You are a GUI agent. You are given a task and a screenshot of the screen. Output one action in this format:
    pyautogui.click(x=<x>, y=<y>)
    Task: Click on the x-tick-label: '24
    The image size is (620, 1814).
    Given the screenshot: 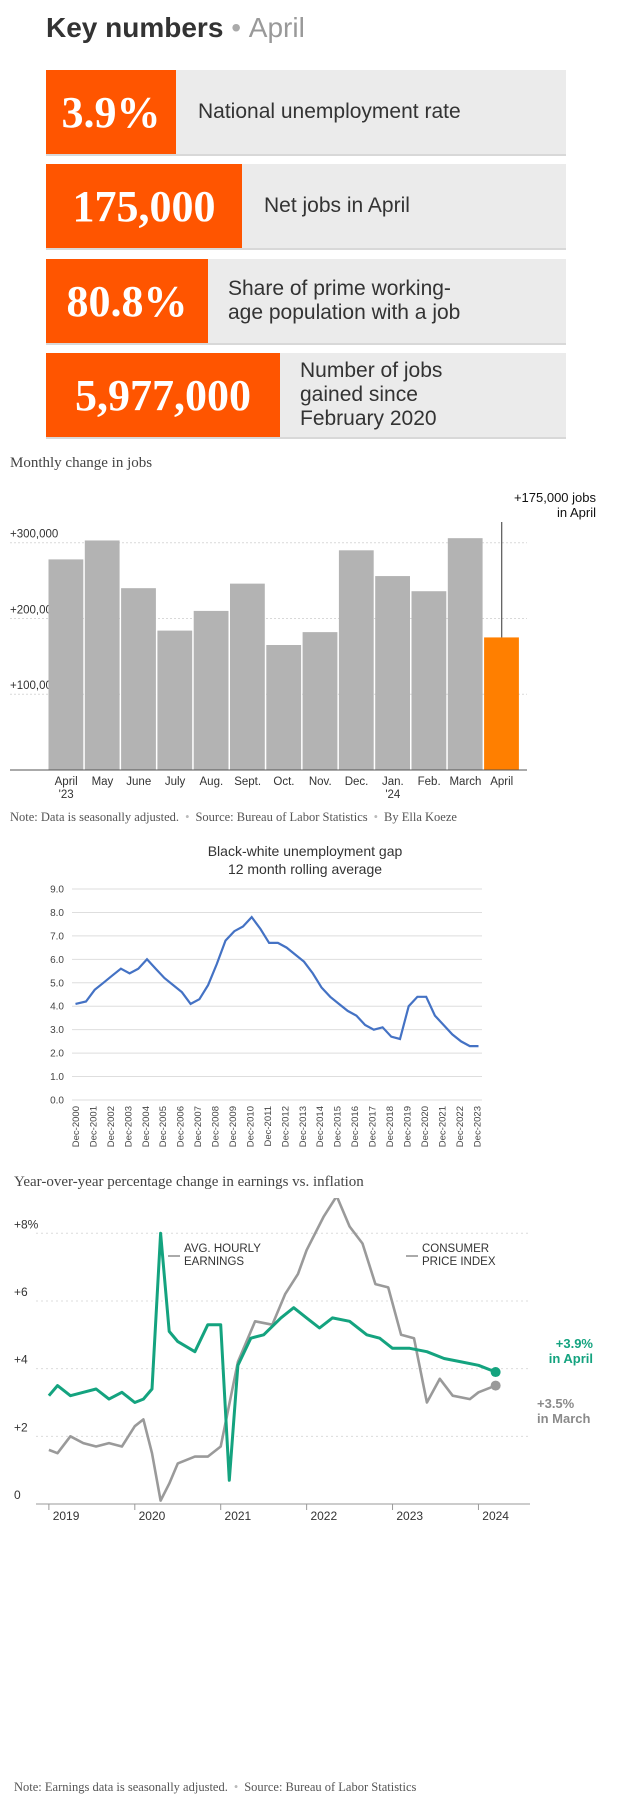 What is the action you would take?
    pyautogui.click(x=393, y=795)
    